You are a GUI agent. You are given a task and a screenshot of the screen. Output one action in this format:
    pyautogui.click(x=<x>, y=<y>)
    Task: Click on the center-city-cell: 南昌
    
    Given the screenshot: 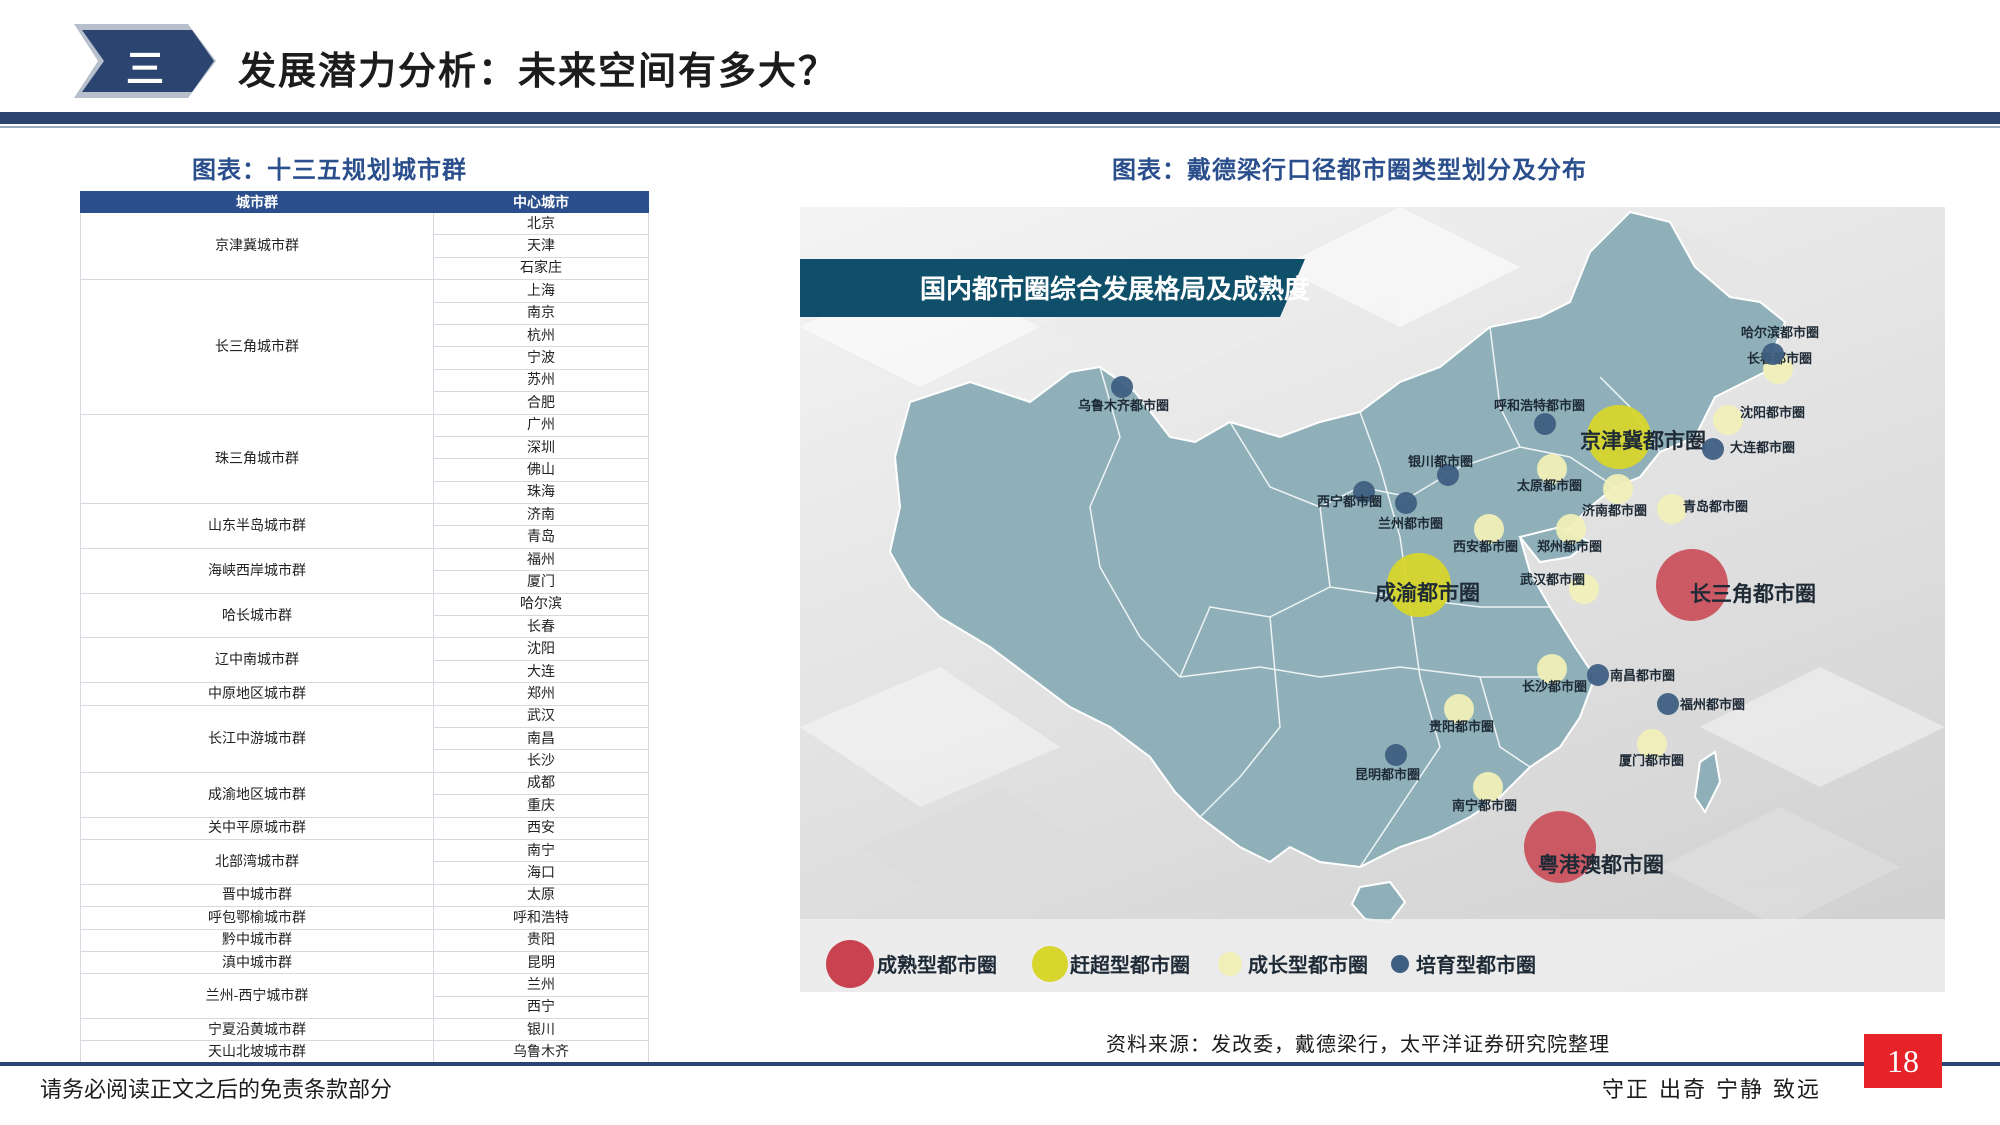 What is the action you would take?
    pyautogui.click(x=541, y=738)
    